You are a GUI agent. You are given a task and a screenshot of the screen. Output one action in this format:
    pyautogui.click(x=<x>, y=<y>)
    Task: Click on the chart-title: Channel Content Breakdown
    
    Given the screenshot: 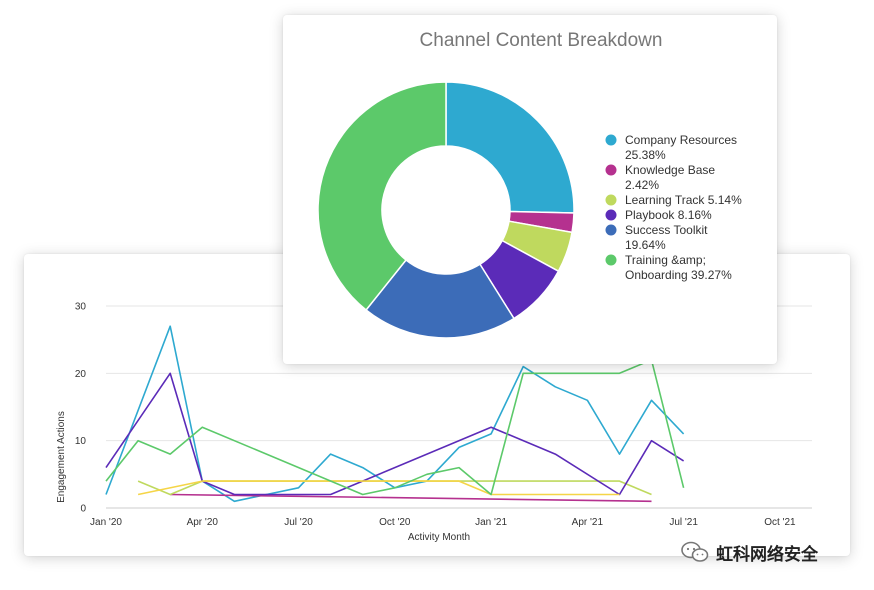 What is the action you would take?
    pyautogui.click(x=541, y=40)
    